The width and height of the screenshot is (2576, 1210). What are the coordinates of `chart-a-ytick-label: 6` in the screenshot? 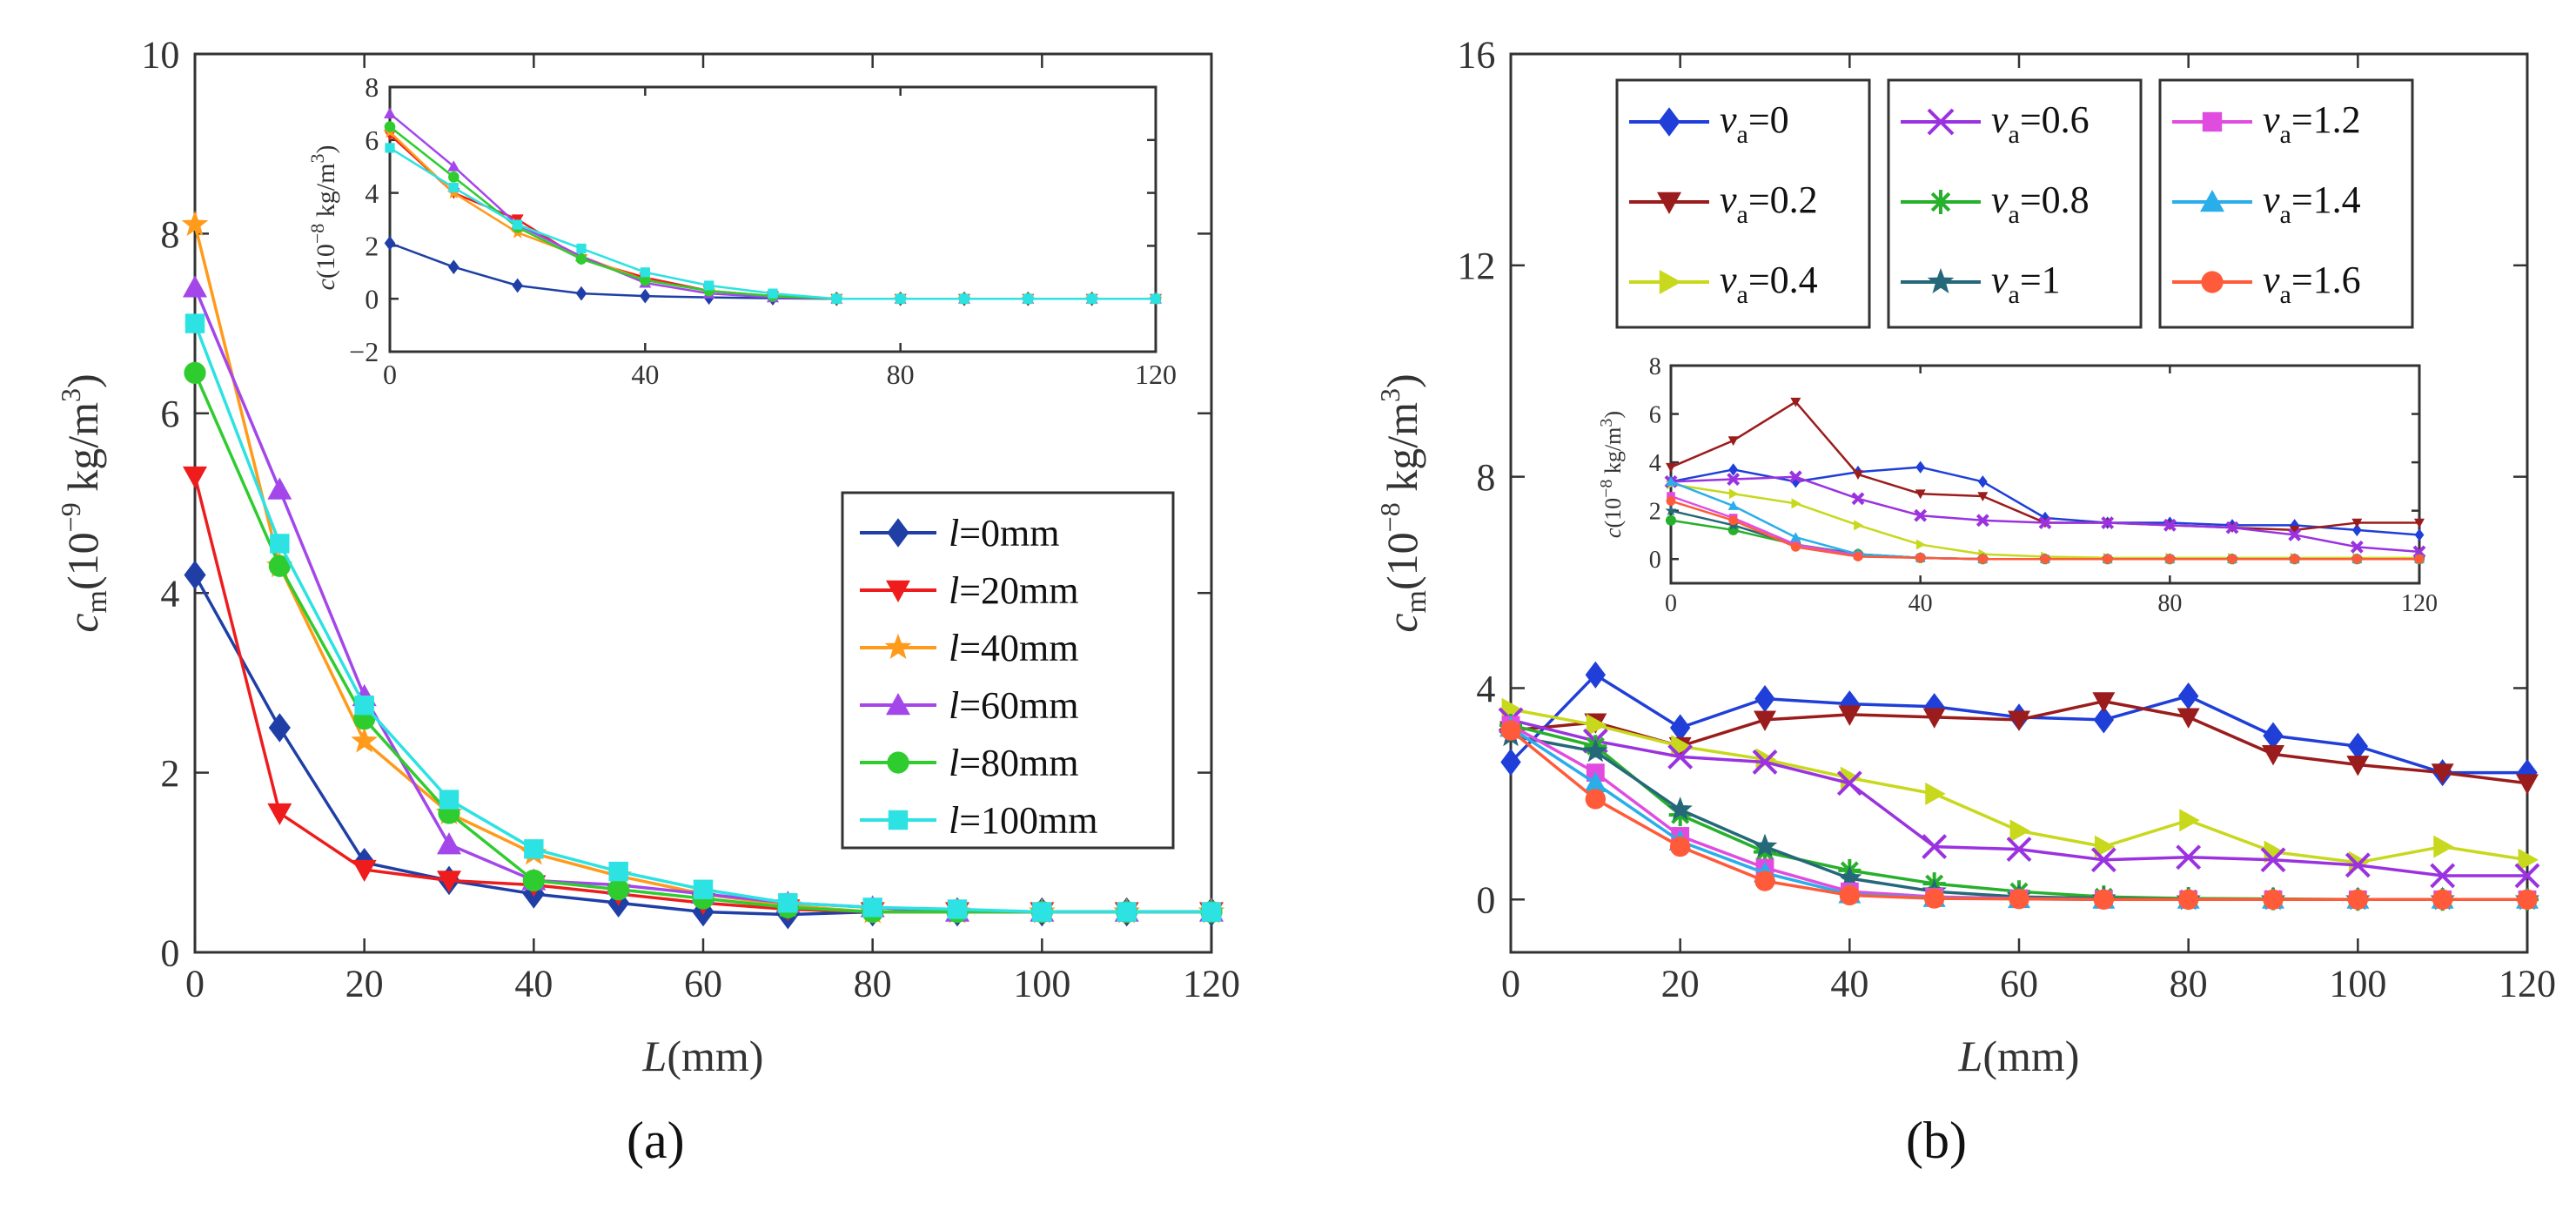 It's located at (169, 414).